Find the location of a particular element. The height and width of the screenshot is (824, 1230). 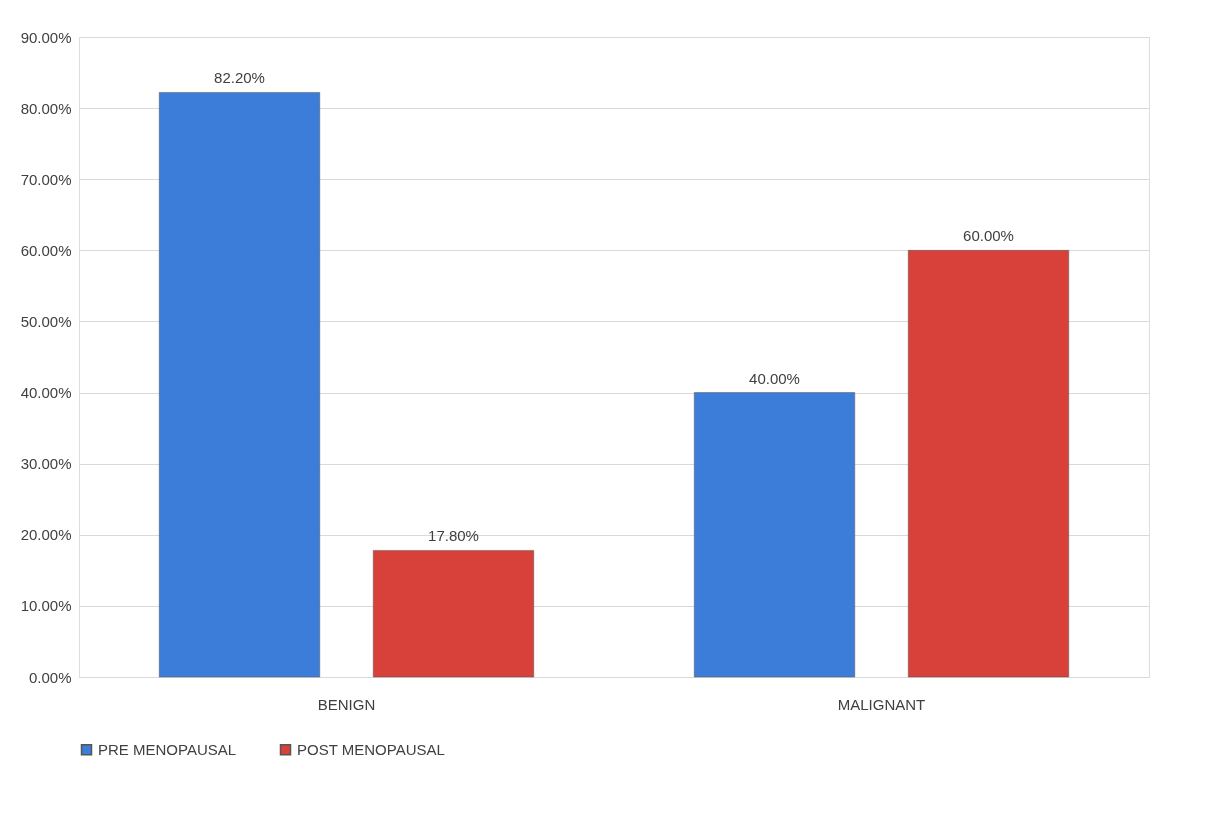

legend-label: PRE MENOPAUSAL is located at coordinates (167, 749).